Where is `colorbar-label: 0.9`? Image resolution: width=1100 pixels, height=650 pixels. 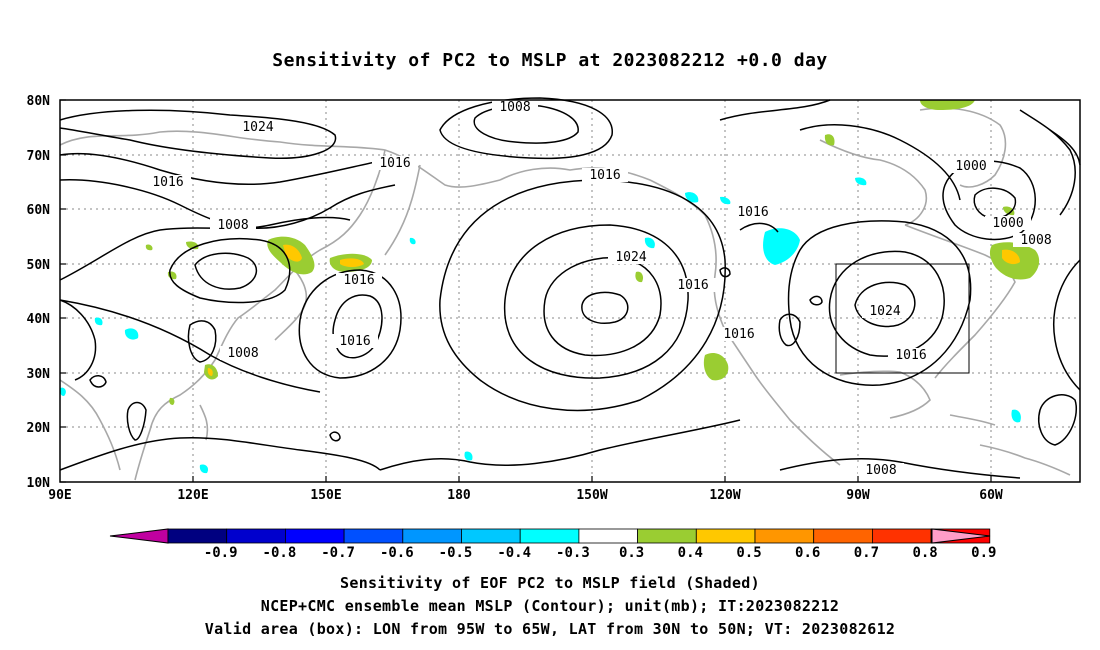 colorbar-label: 0.9 is located at coordinates (983, 553).